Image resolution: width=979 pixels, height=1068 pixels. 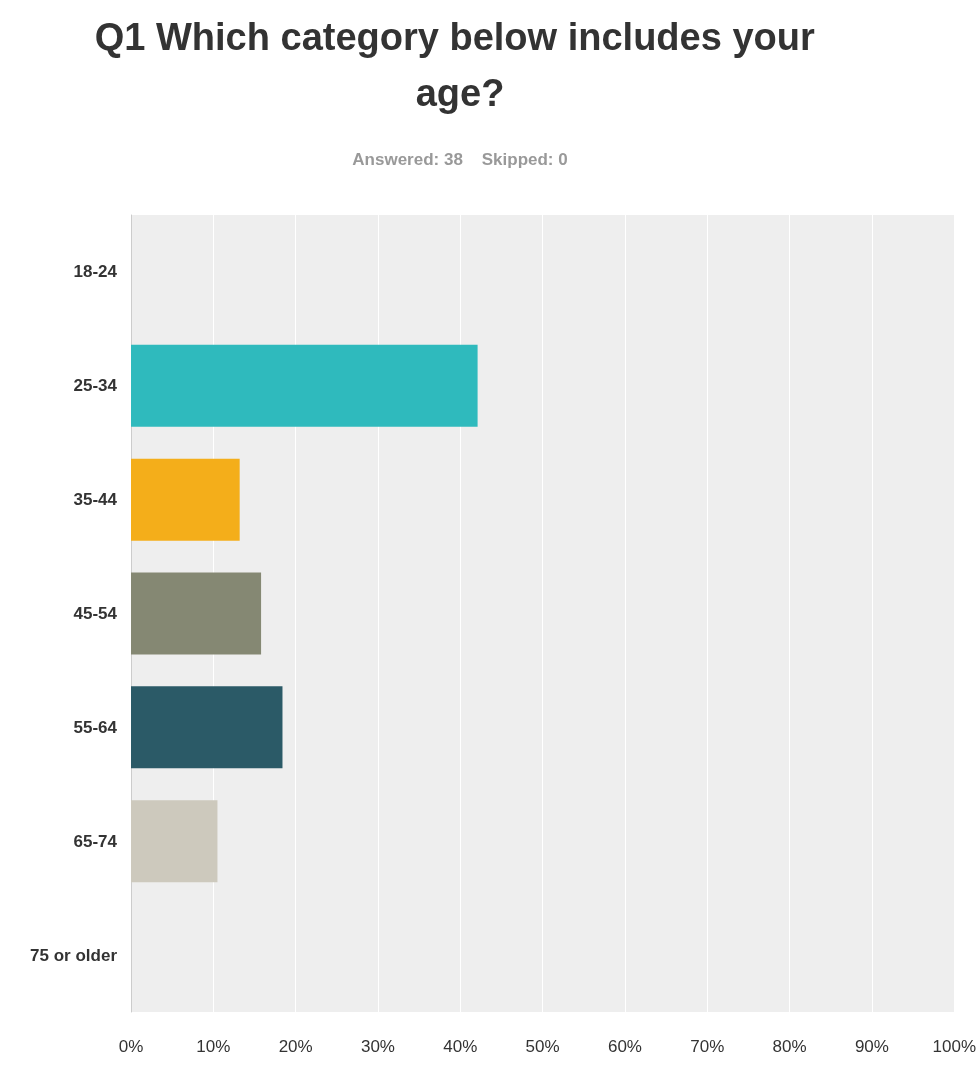 What do you see at coordinates (624, 1046) in the screenshot?
I see `x-tick-label: 60%` at bounding box center [624, 1046].